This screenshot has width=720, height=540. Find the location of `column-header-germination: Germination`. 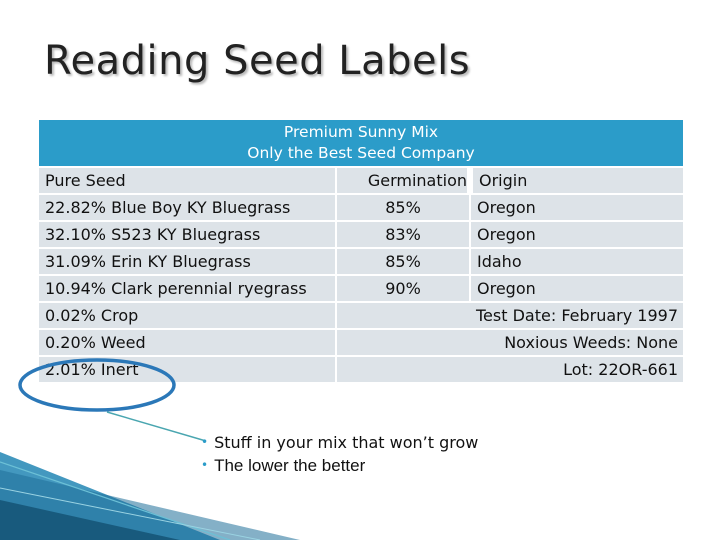

column-header-germination: Germination is located at coordinates (417, 180).